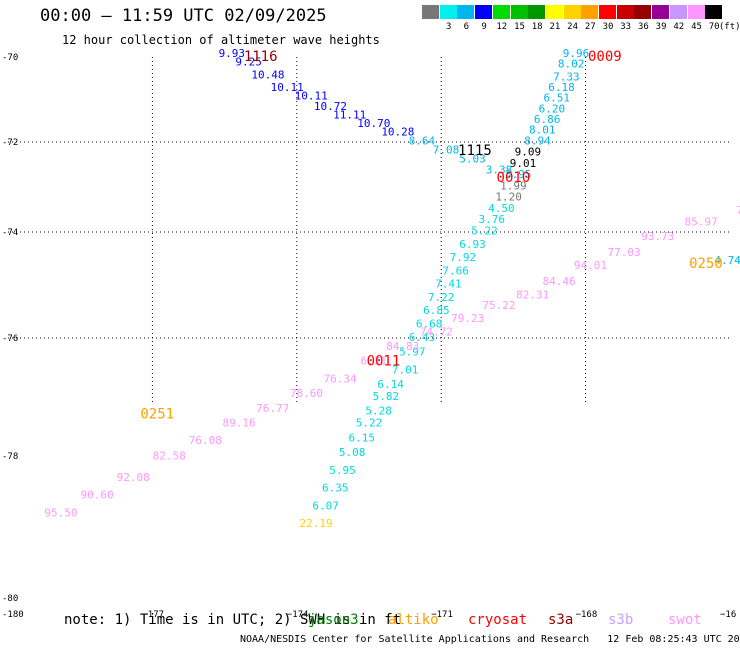 The height and width of the screenshot is (650, 740). I want to click on wave-height-label: 11.11, so click(349, 115).